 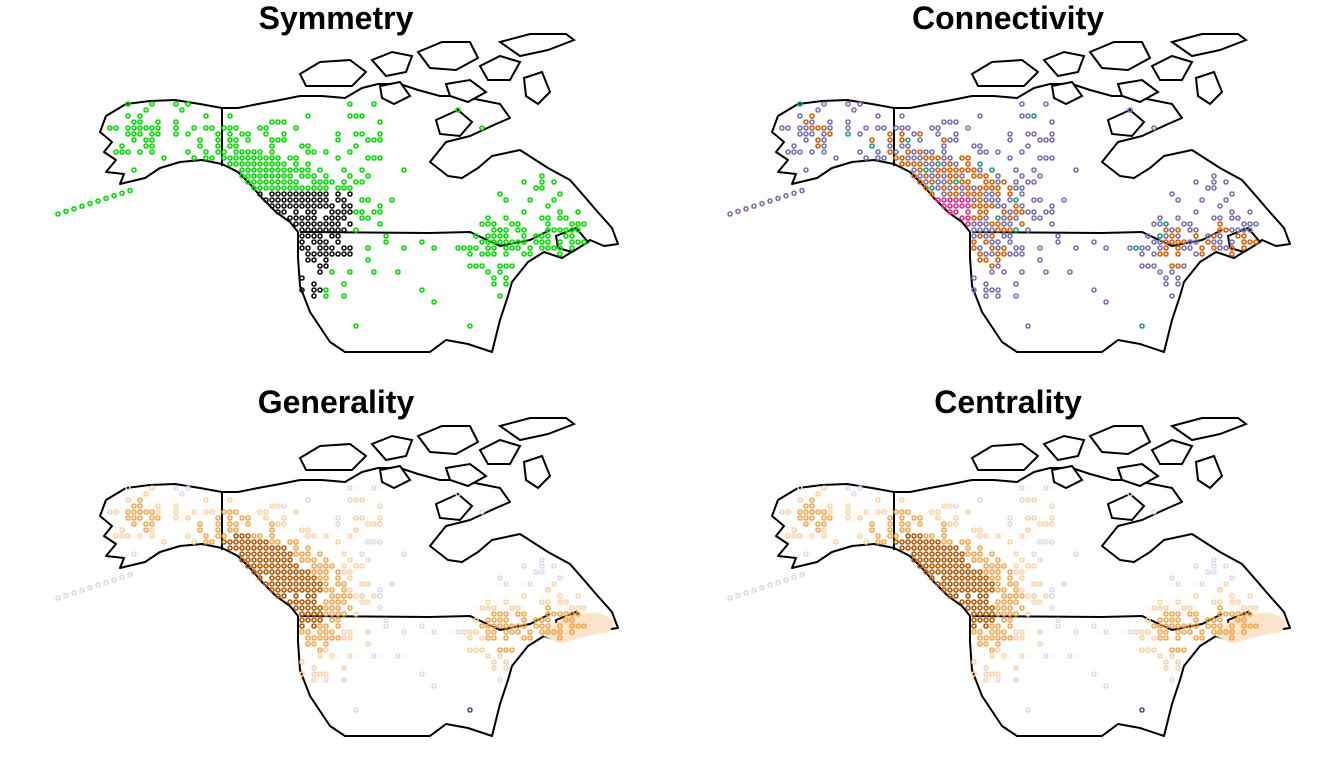 I want to click on panel-title: Connectivity, so click(x=1008, y=18).